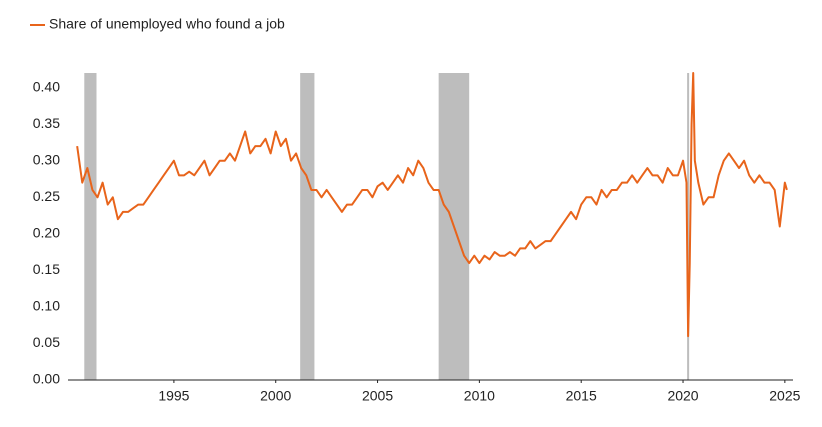 The image size is (822, 427). I want to click on x-tick-label: 2010, so click(479, 396).